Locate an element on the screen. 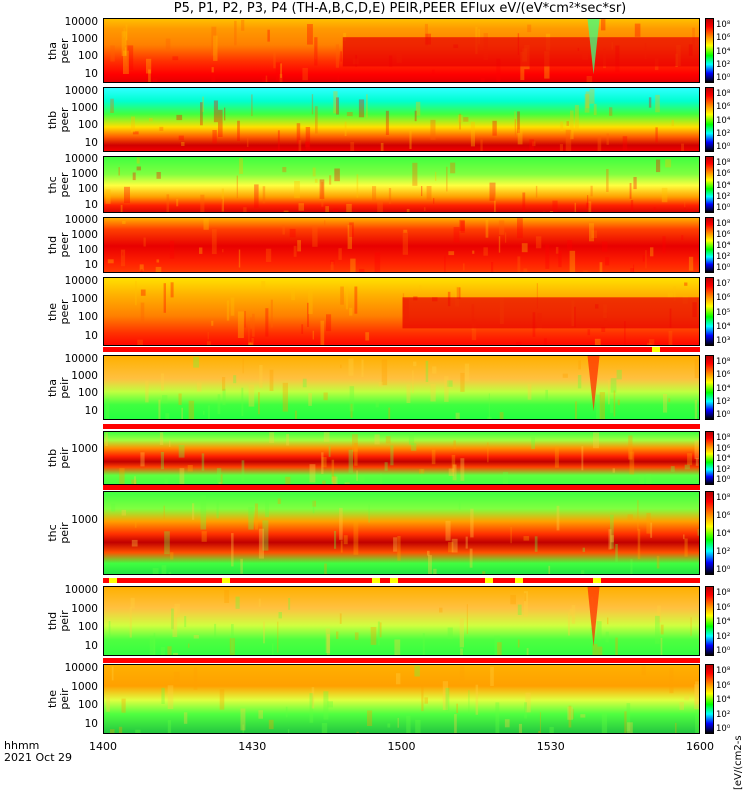 The height and width of the screenshot is (800, 750). colorbar-tick-label: 10⁰ is located at coordinates (723, 651).